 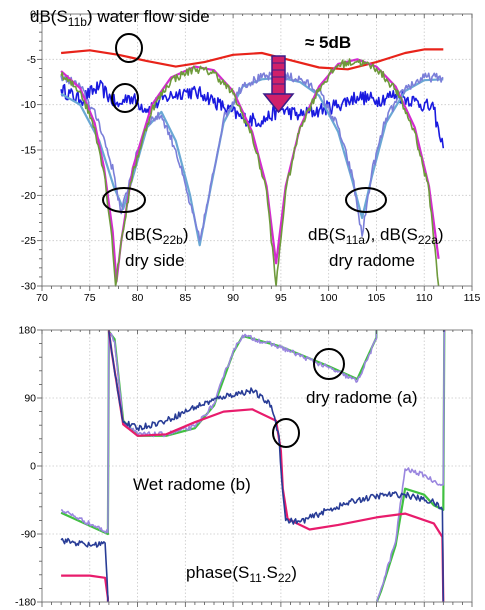 I want to click on phase-label: phase(S11.S22), so click(x=241, y=574).